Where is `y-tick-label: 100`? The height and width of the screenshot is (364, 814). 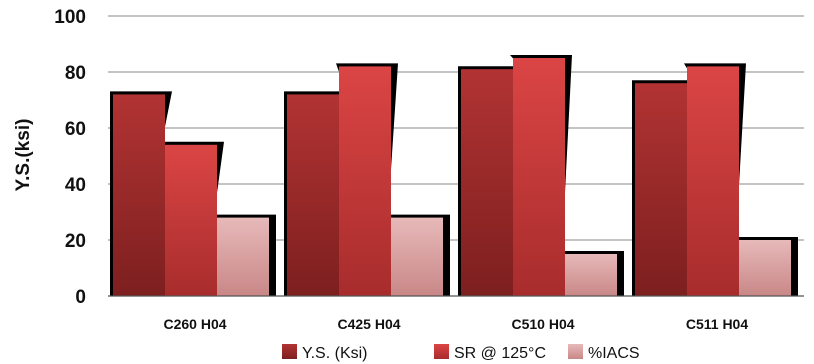 y-tick-label: 100 is located at coordinates (70, 17).